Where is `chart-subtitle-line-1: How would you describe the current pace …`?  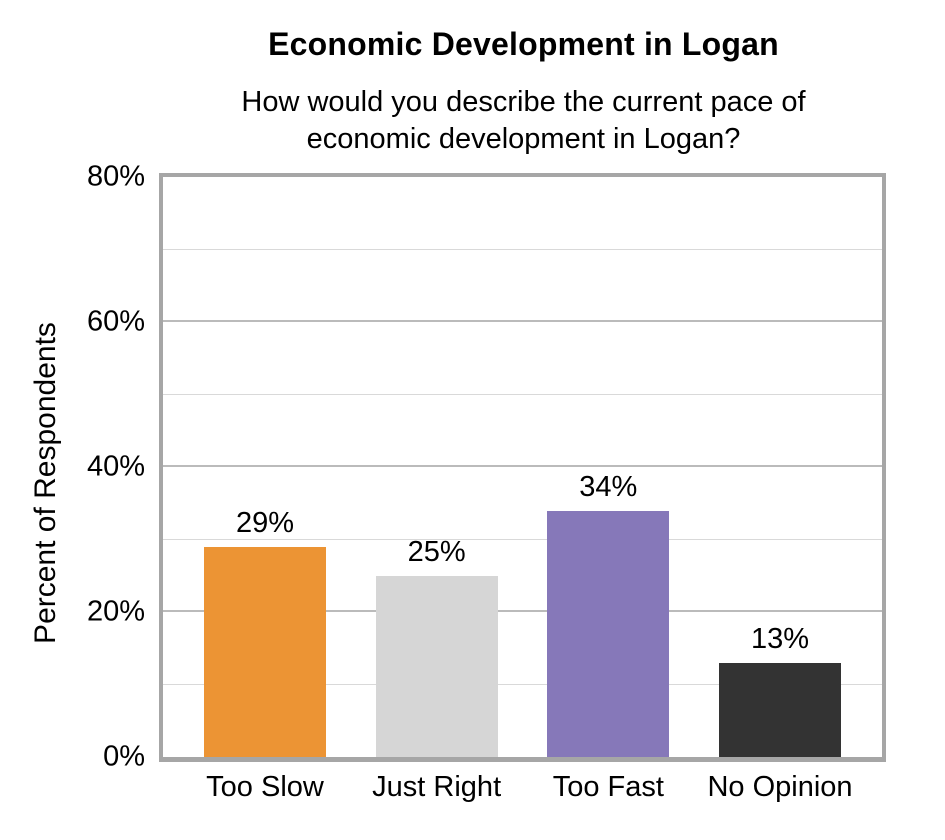 chart-subtitle-line-1: How would you describe the current pace … is located at coordinates (523, 102).